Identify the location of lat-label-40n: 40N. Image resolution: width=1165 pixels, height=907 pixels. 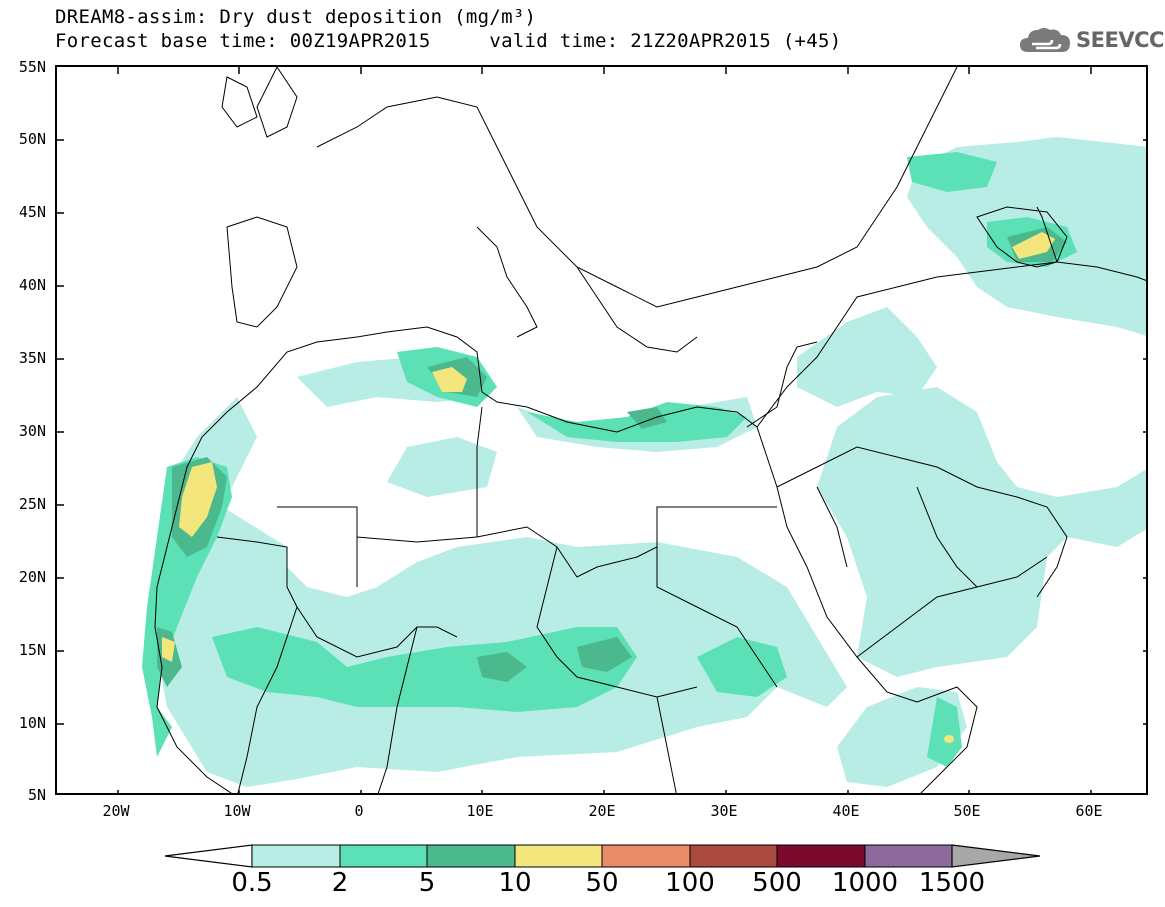
(32, 285).